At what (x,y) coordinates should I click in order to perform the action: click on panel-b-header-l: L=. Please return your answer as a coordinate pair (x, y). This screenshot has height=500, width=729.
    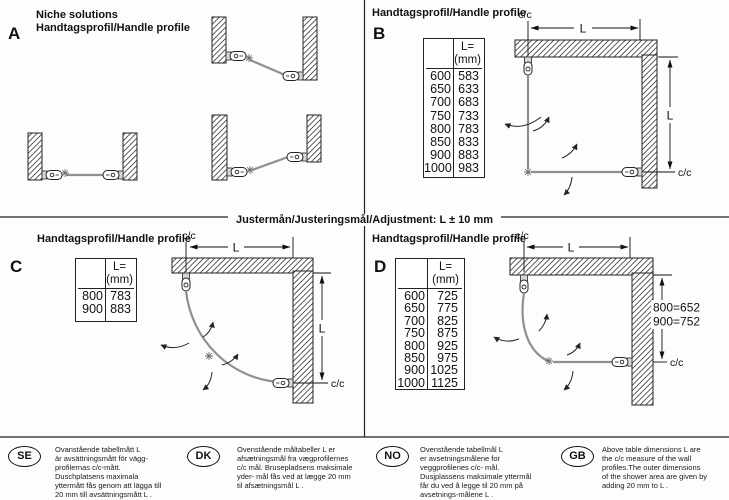
    Looking at the image, I should click on (468, 47).